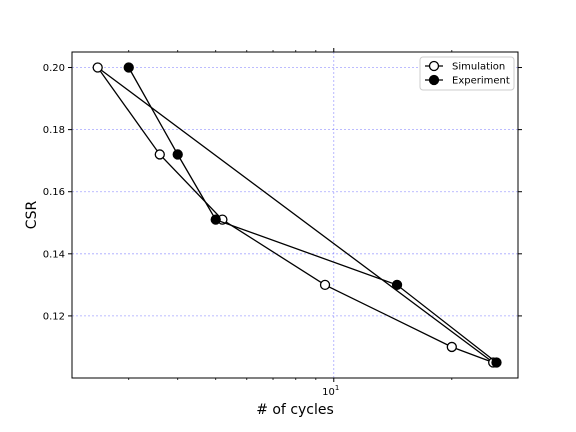  What do you see at coordinates (434, 66) in the screenshot?
I see `legend-marker-simulation` at bounding box center [434, 66].